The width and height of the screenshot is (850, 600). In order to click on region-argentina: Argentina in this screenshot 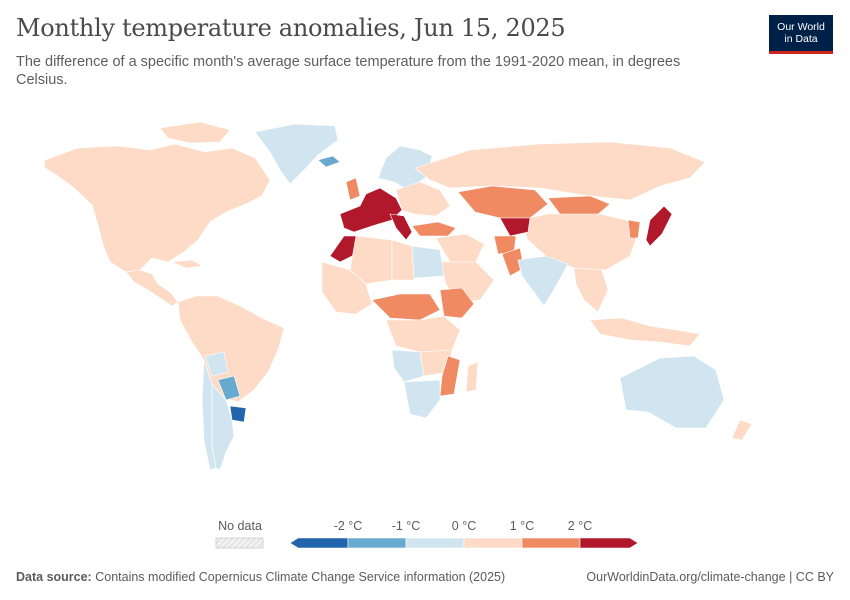, I will do `click(223, 427)`.